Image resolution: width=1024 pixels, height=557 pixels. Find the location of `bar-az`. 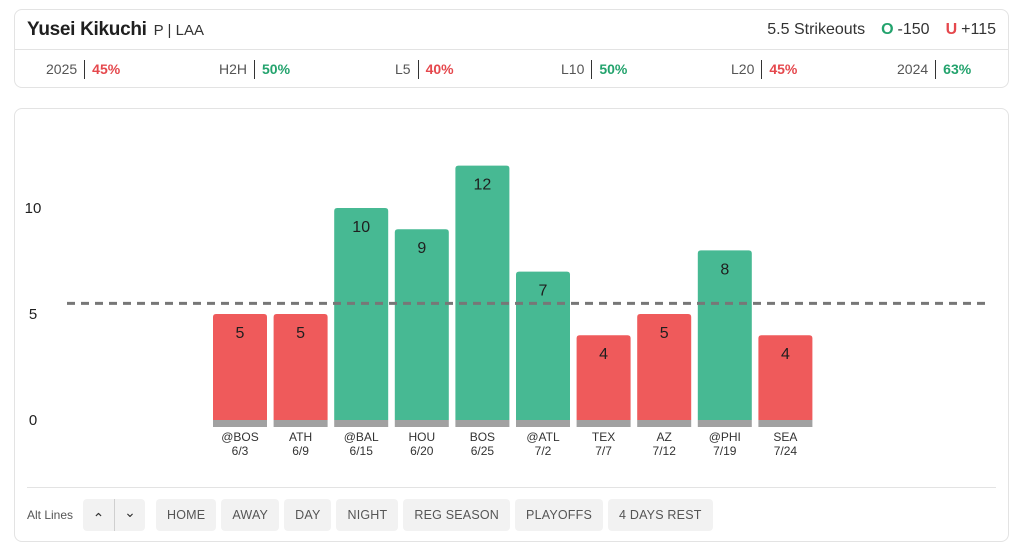

bar-az is located at coordinates (664, 367).